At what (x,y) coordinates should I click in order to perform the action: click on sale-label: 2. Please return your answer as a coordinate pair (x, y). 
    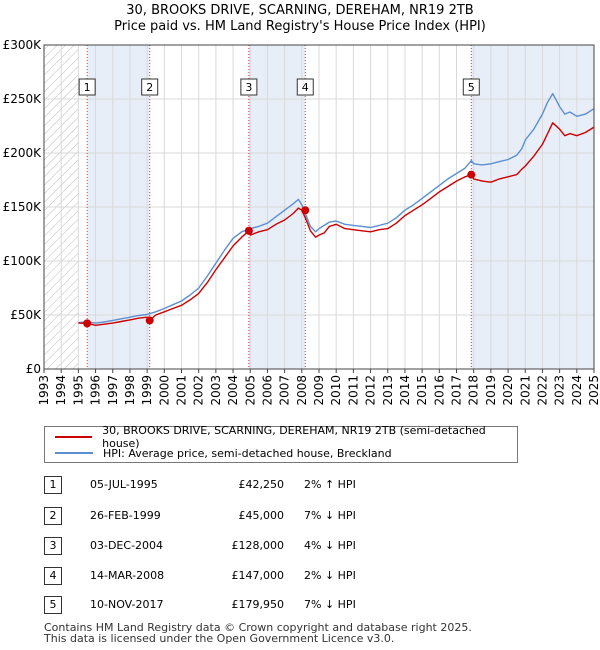
    Looking at the image, I should click on (149, 87).